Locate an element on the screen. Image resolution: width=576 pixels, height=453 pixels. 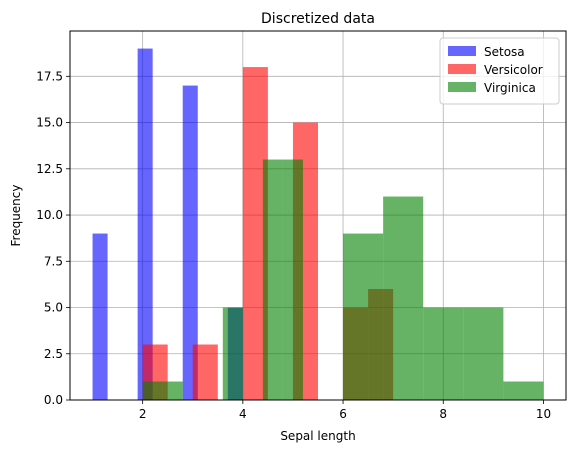
x-tick-label: 4 is located at coordinates (243, 414).